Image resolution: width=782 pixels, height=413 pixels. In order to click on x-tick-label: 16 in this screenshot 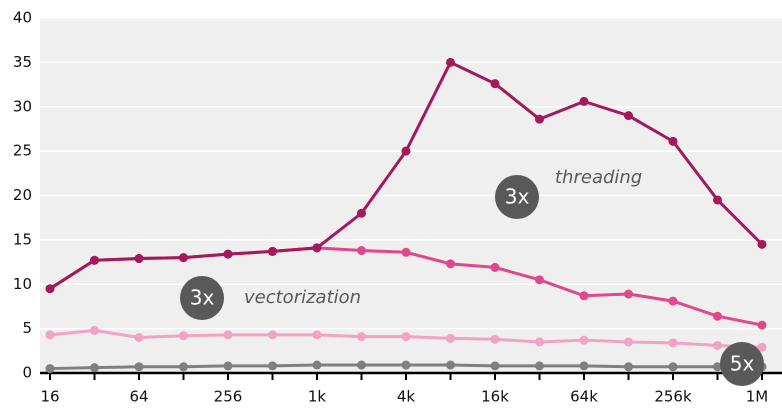, I will do `click(49, 397)`.